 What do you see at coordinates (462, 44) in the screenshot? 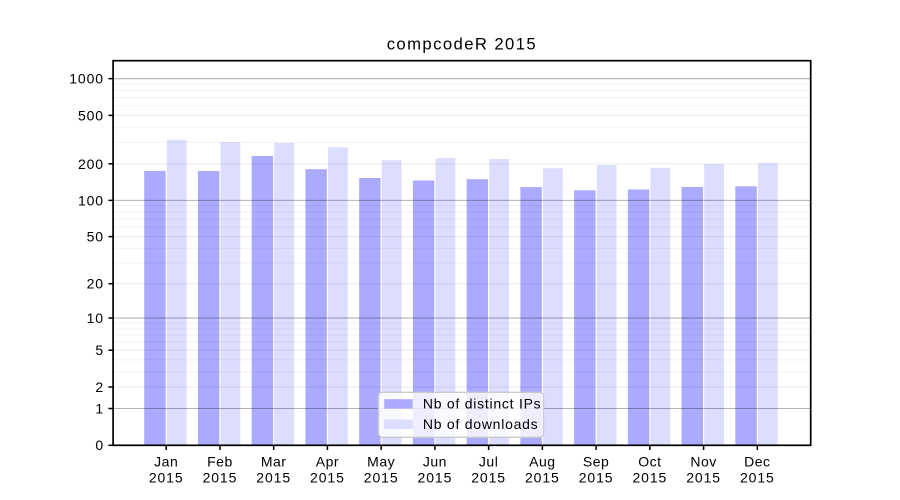
I see `svg-text: compcodeR 2015` at bounding box center [462, 44].